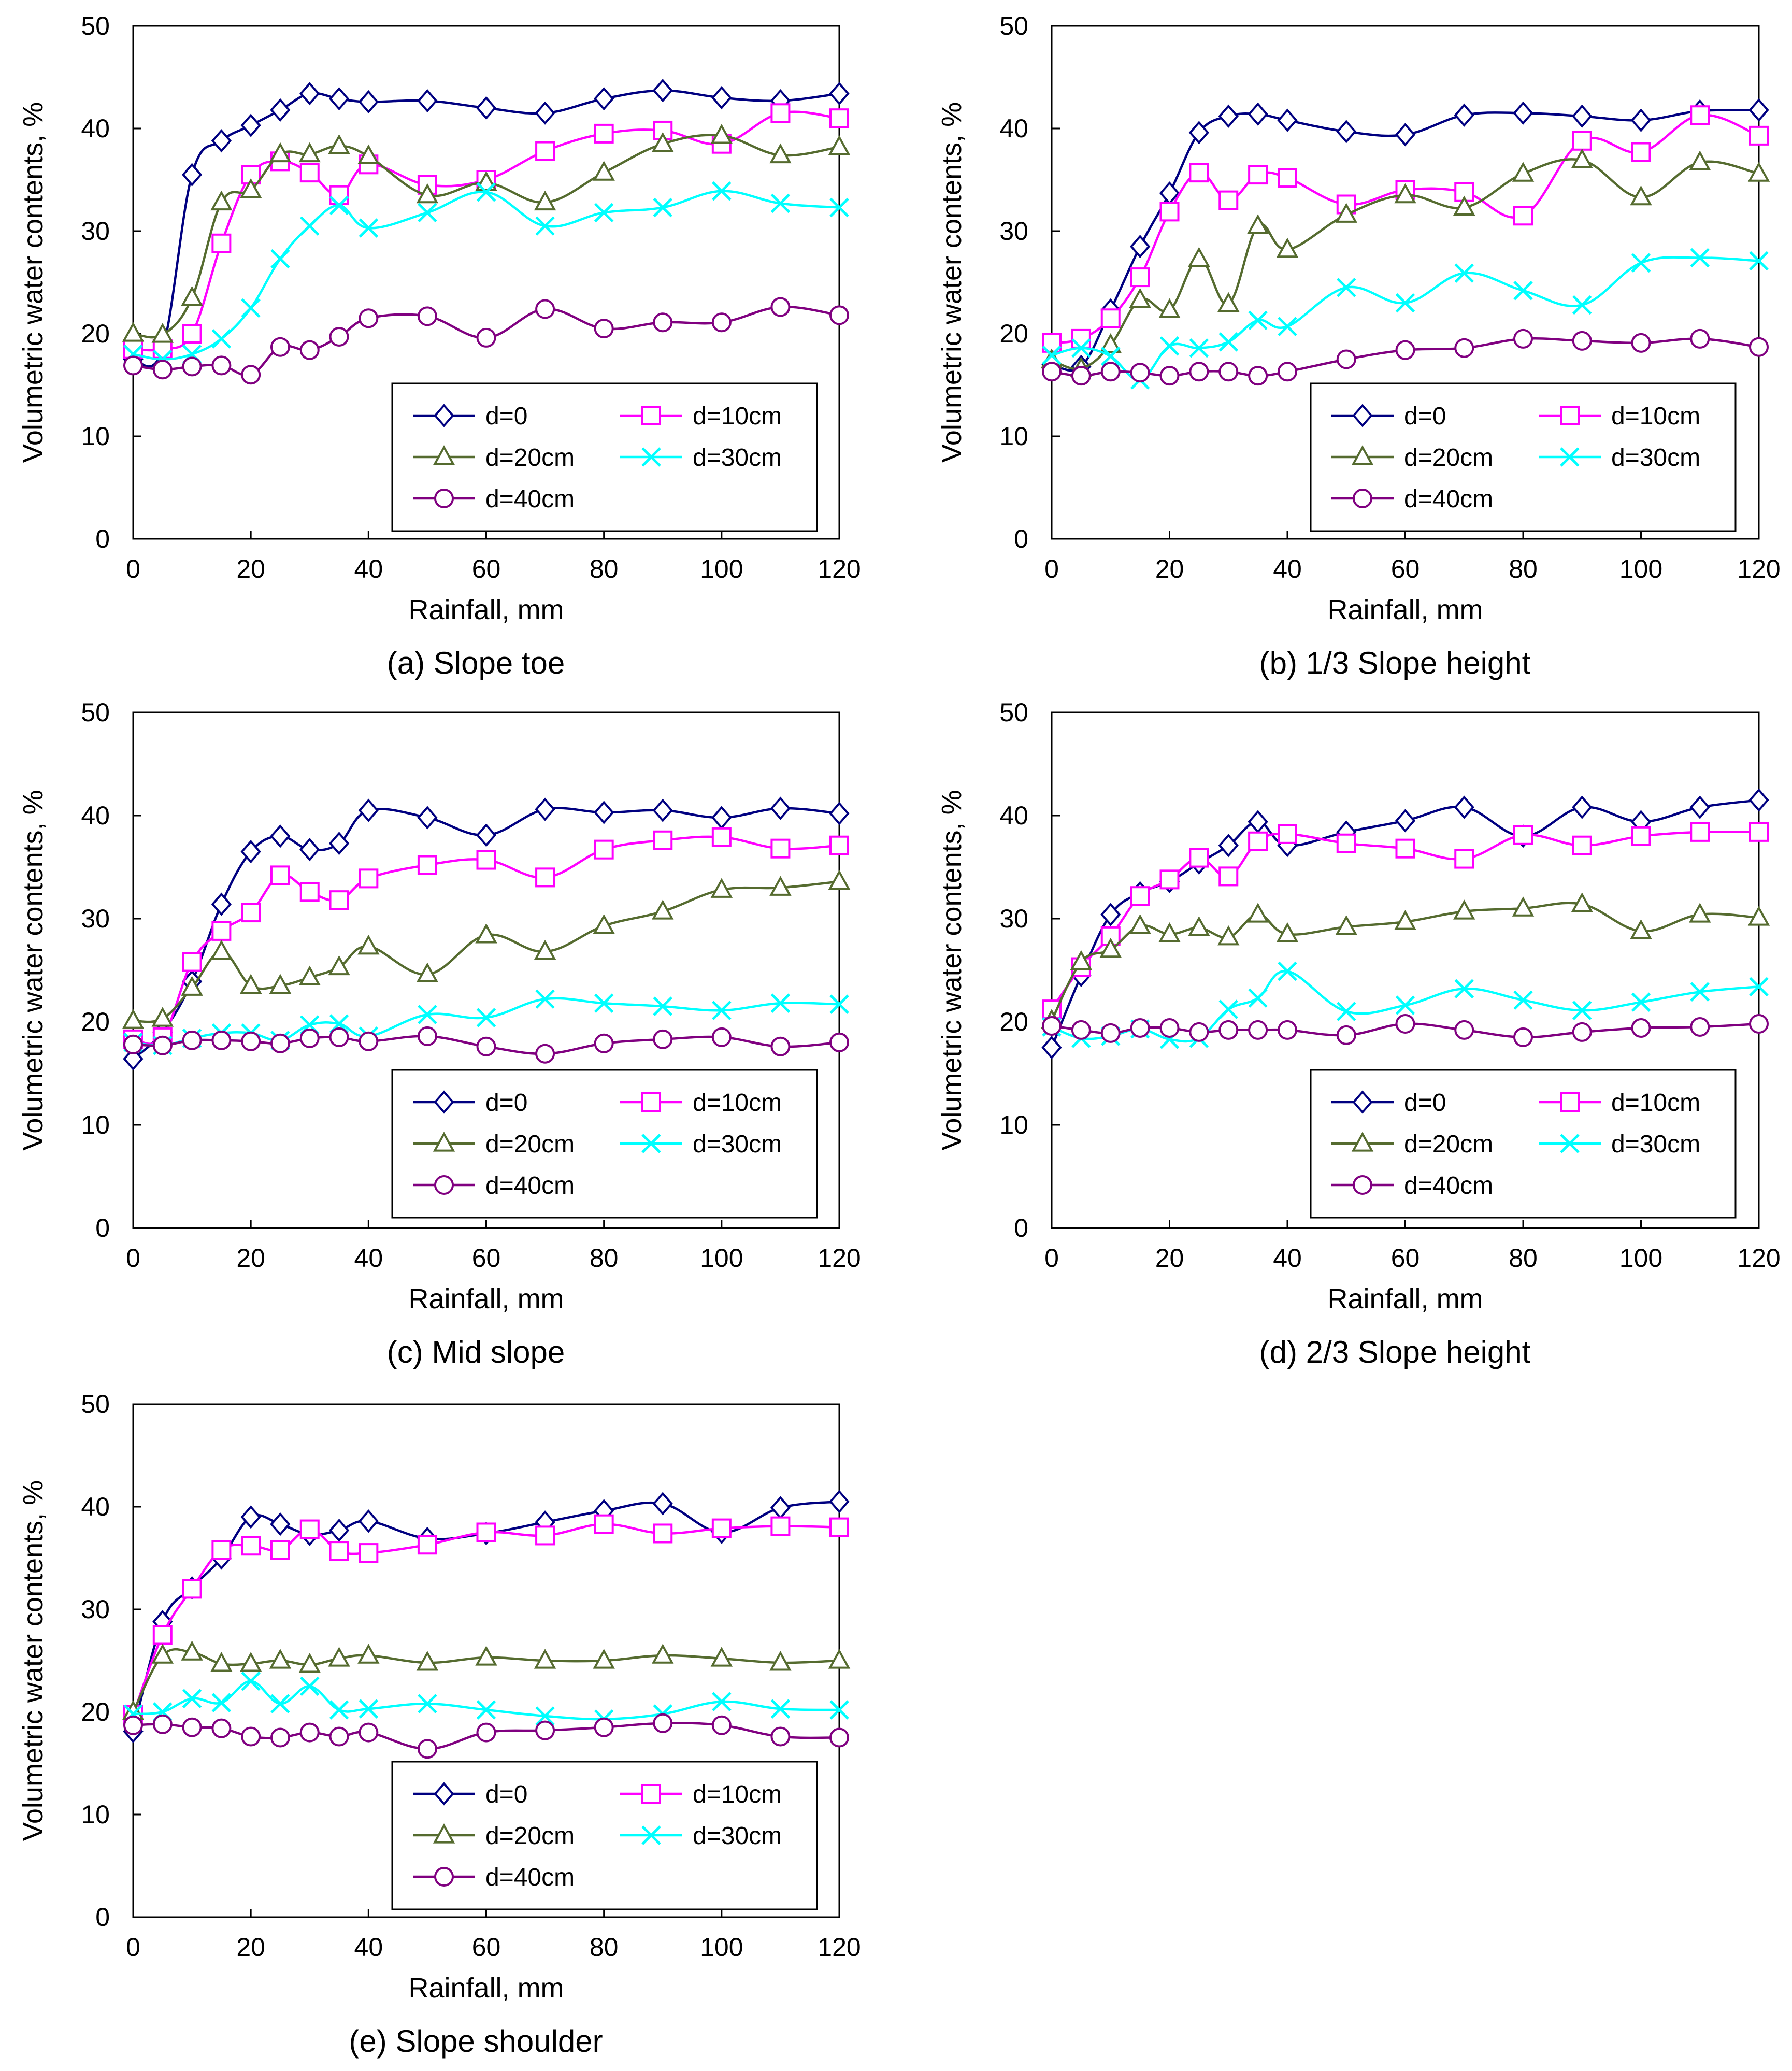 This screenshot has width=1792, height=2071. Describe the element at coordinates (486, 1736) in the screenshot. I see `series-d=40cm` at that location.